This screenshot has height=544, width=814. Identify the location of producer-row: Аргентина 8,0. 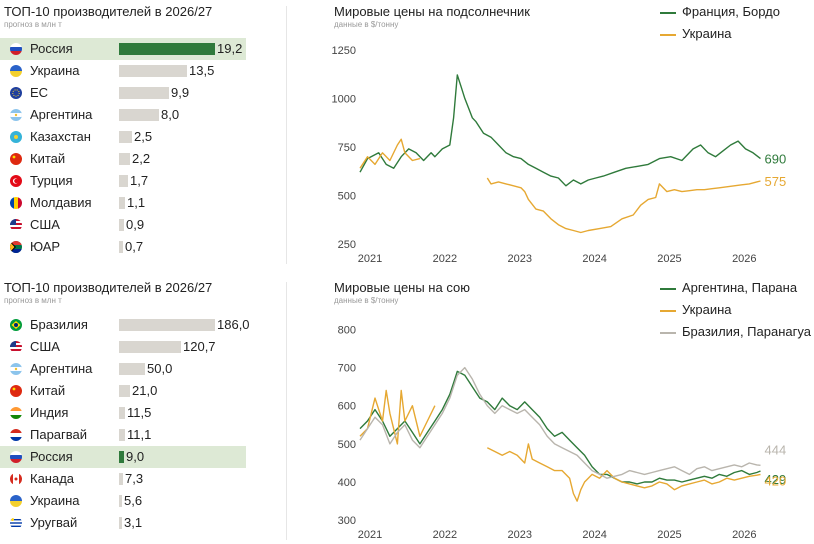
(123, 115).